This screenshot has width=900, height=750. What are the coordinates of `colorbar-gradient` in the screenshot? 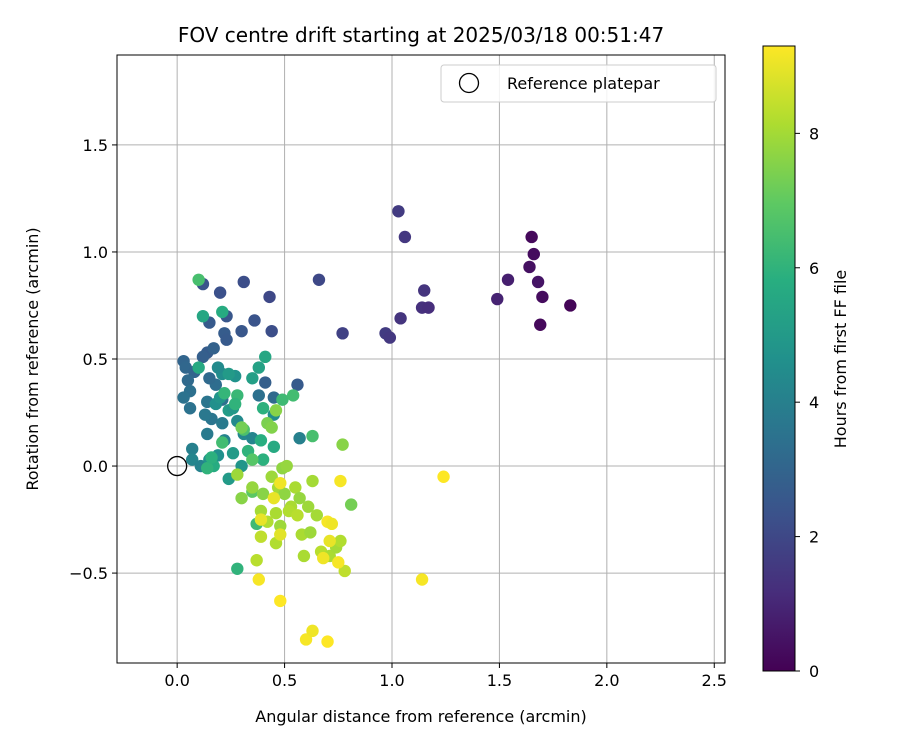 It's located at (779, 358).